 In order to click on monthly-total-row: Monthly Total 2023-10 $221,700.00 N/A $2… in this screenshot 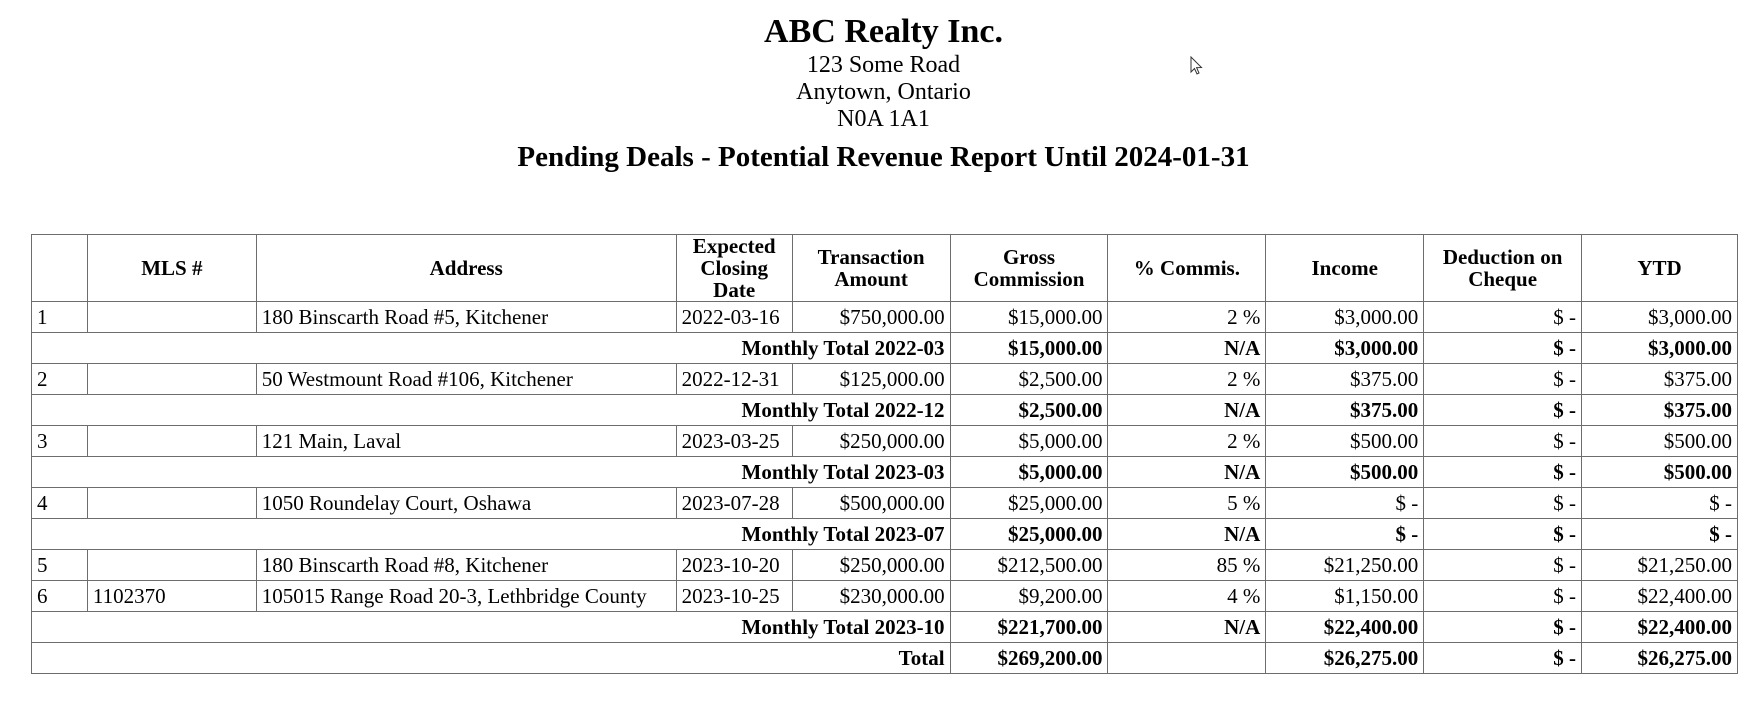, I will do `click(884, 627)`.